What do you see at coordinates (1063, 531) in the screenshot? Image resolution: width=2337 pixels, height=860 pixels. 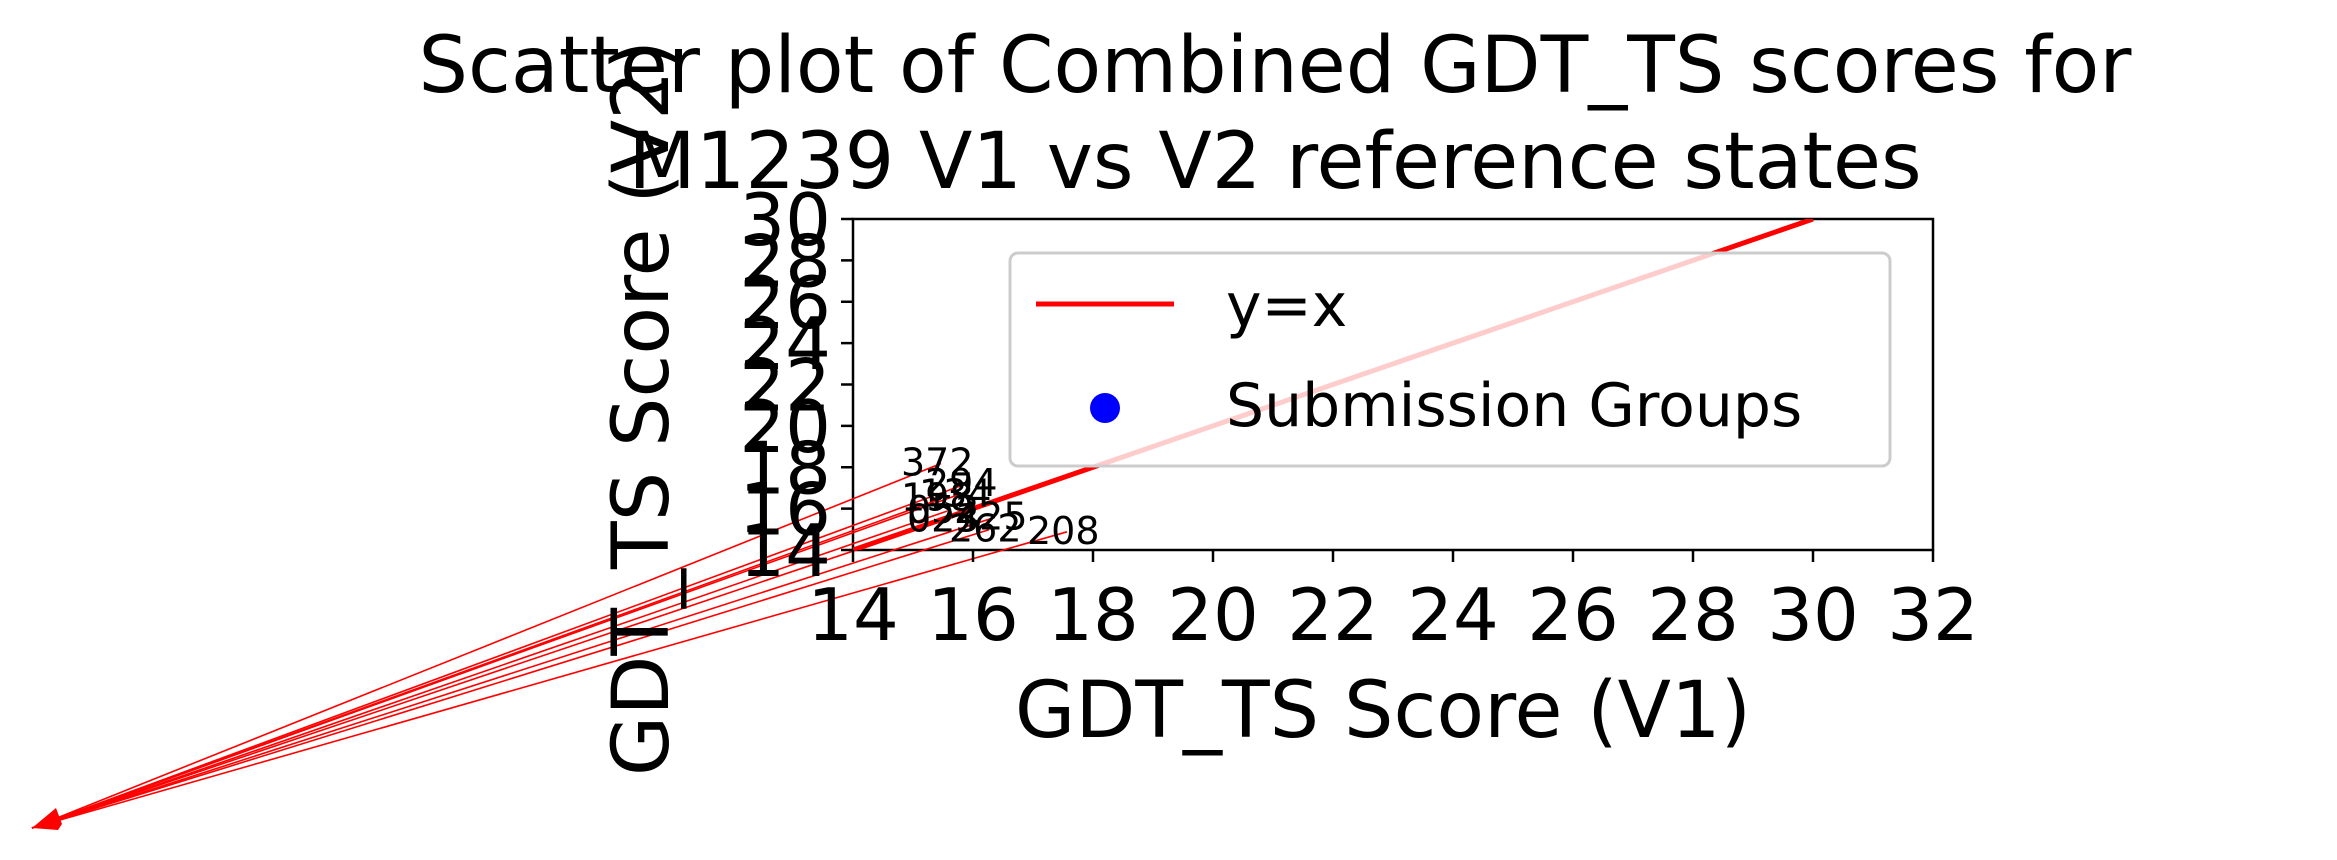 I see `annotation-label: 208` at bounding box center [1063, 531].